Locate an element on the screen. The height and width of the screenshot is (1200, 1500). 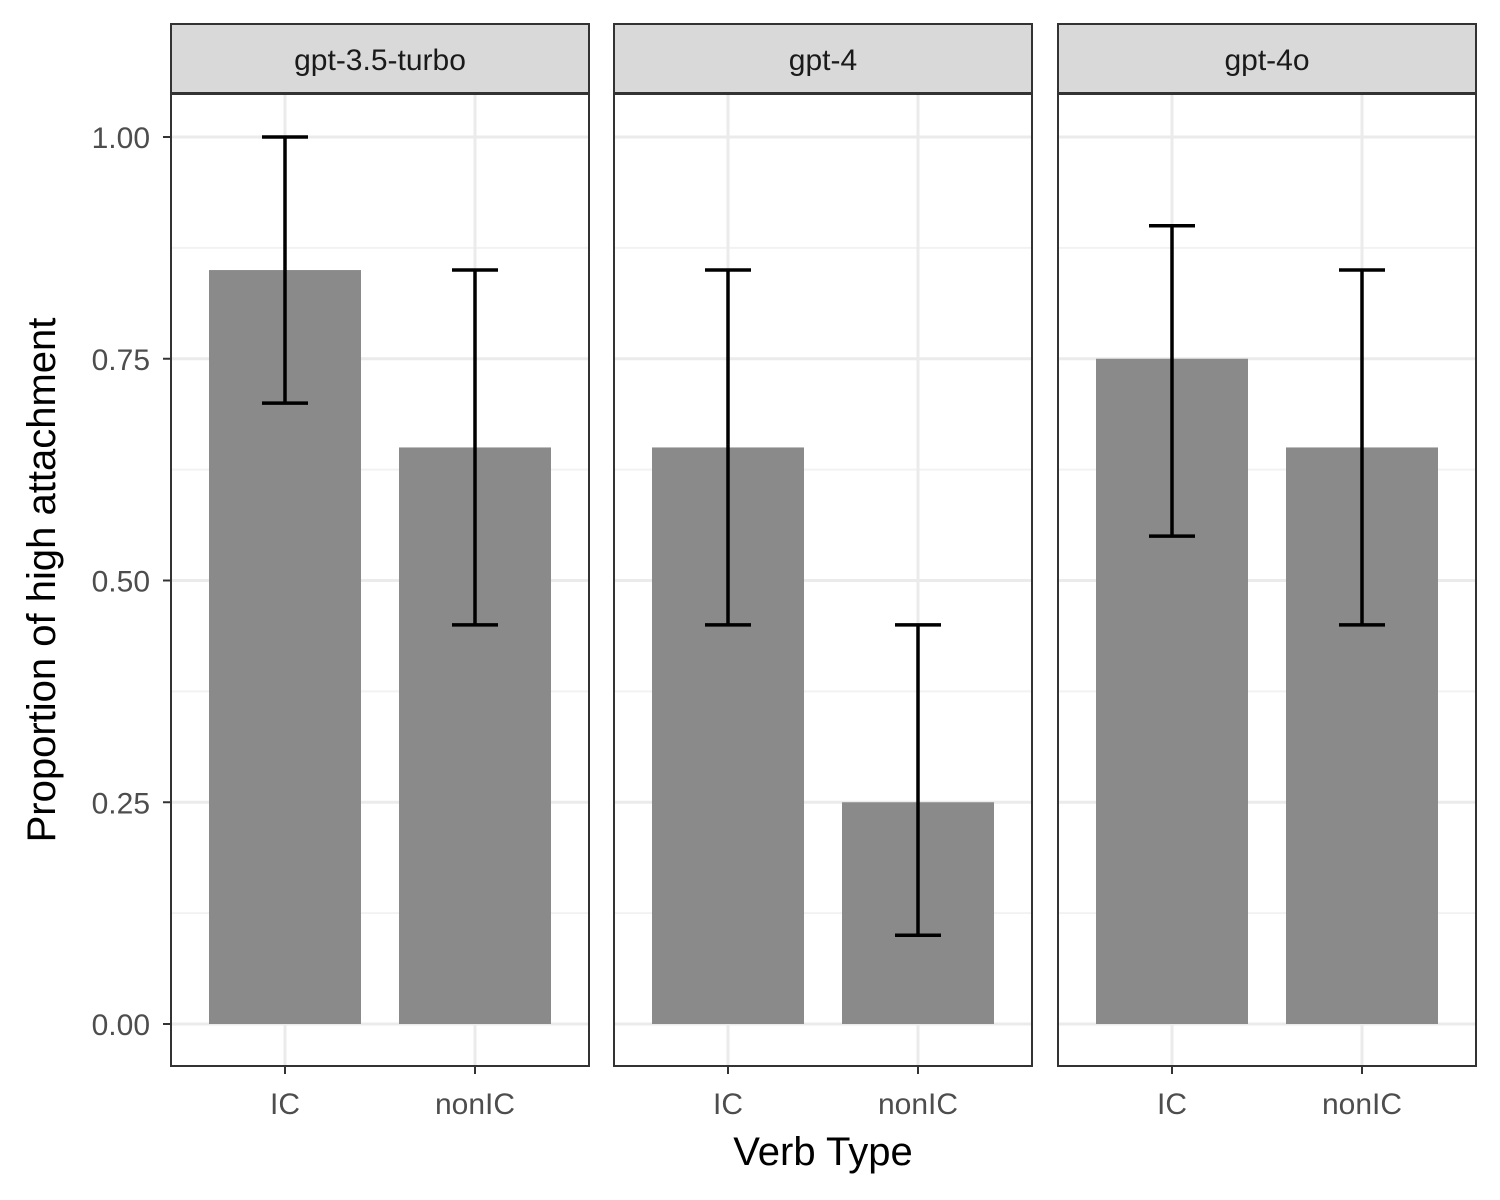
y-tick-label: 1.00 is located at coordinates (121, 138).